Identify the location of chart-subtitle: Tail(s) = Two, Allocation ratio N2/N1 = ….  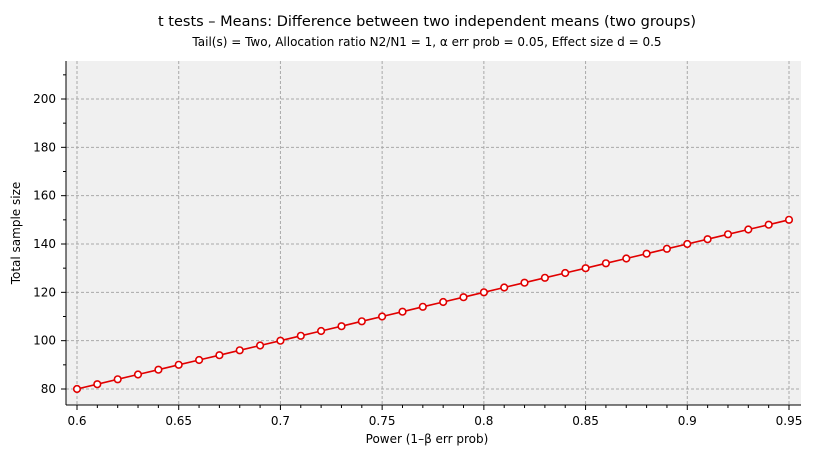
(426, 42).